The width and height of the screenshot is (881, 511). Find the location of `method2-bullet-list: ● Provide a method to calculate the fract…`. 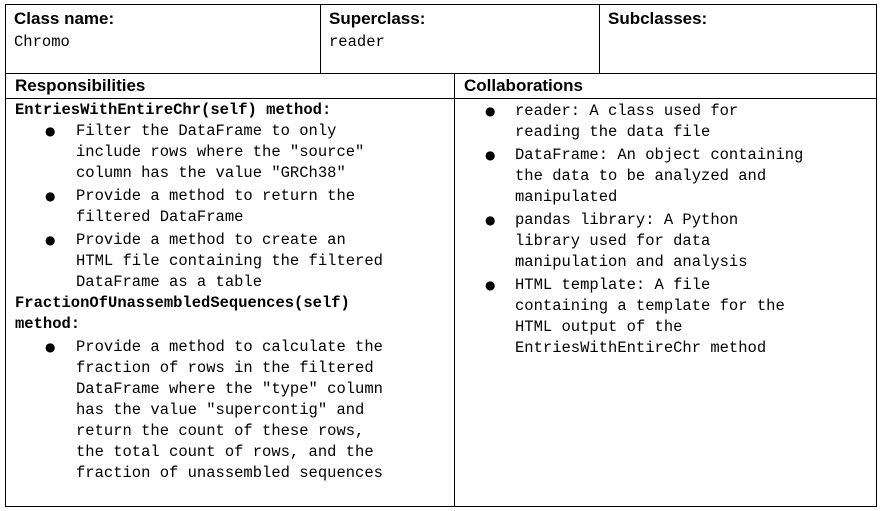

method2-bullet-list: ● Provide a method to calculate the fract… is located at coordinates (234, 410).